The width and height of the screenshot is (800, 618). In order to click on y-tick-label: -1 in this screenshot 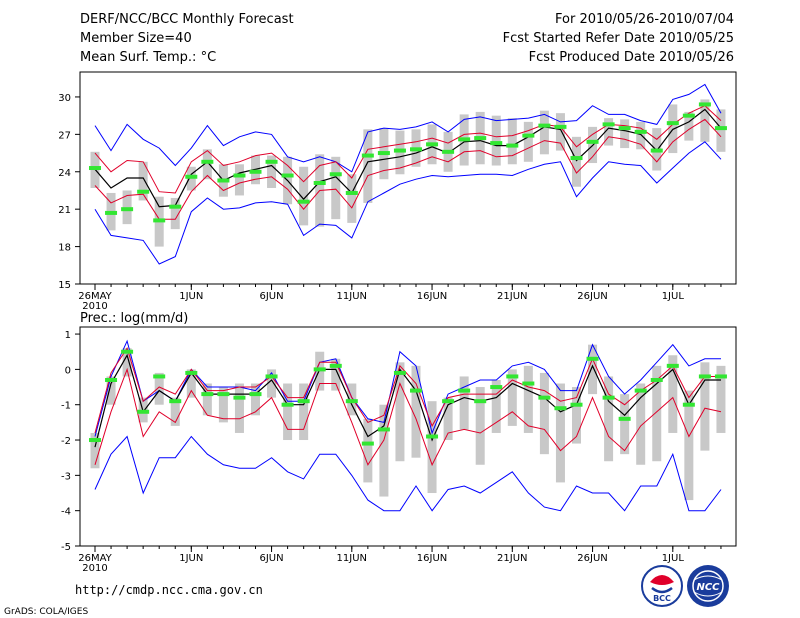, I will do `click(66, 406)`.